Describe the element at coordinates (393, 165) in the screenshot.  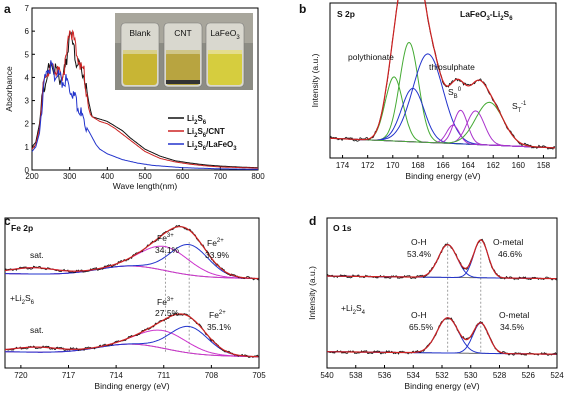
I see `x-tick-label: 170` at that location.